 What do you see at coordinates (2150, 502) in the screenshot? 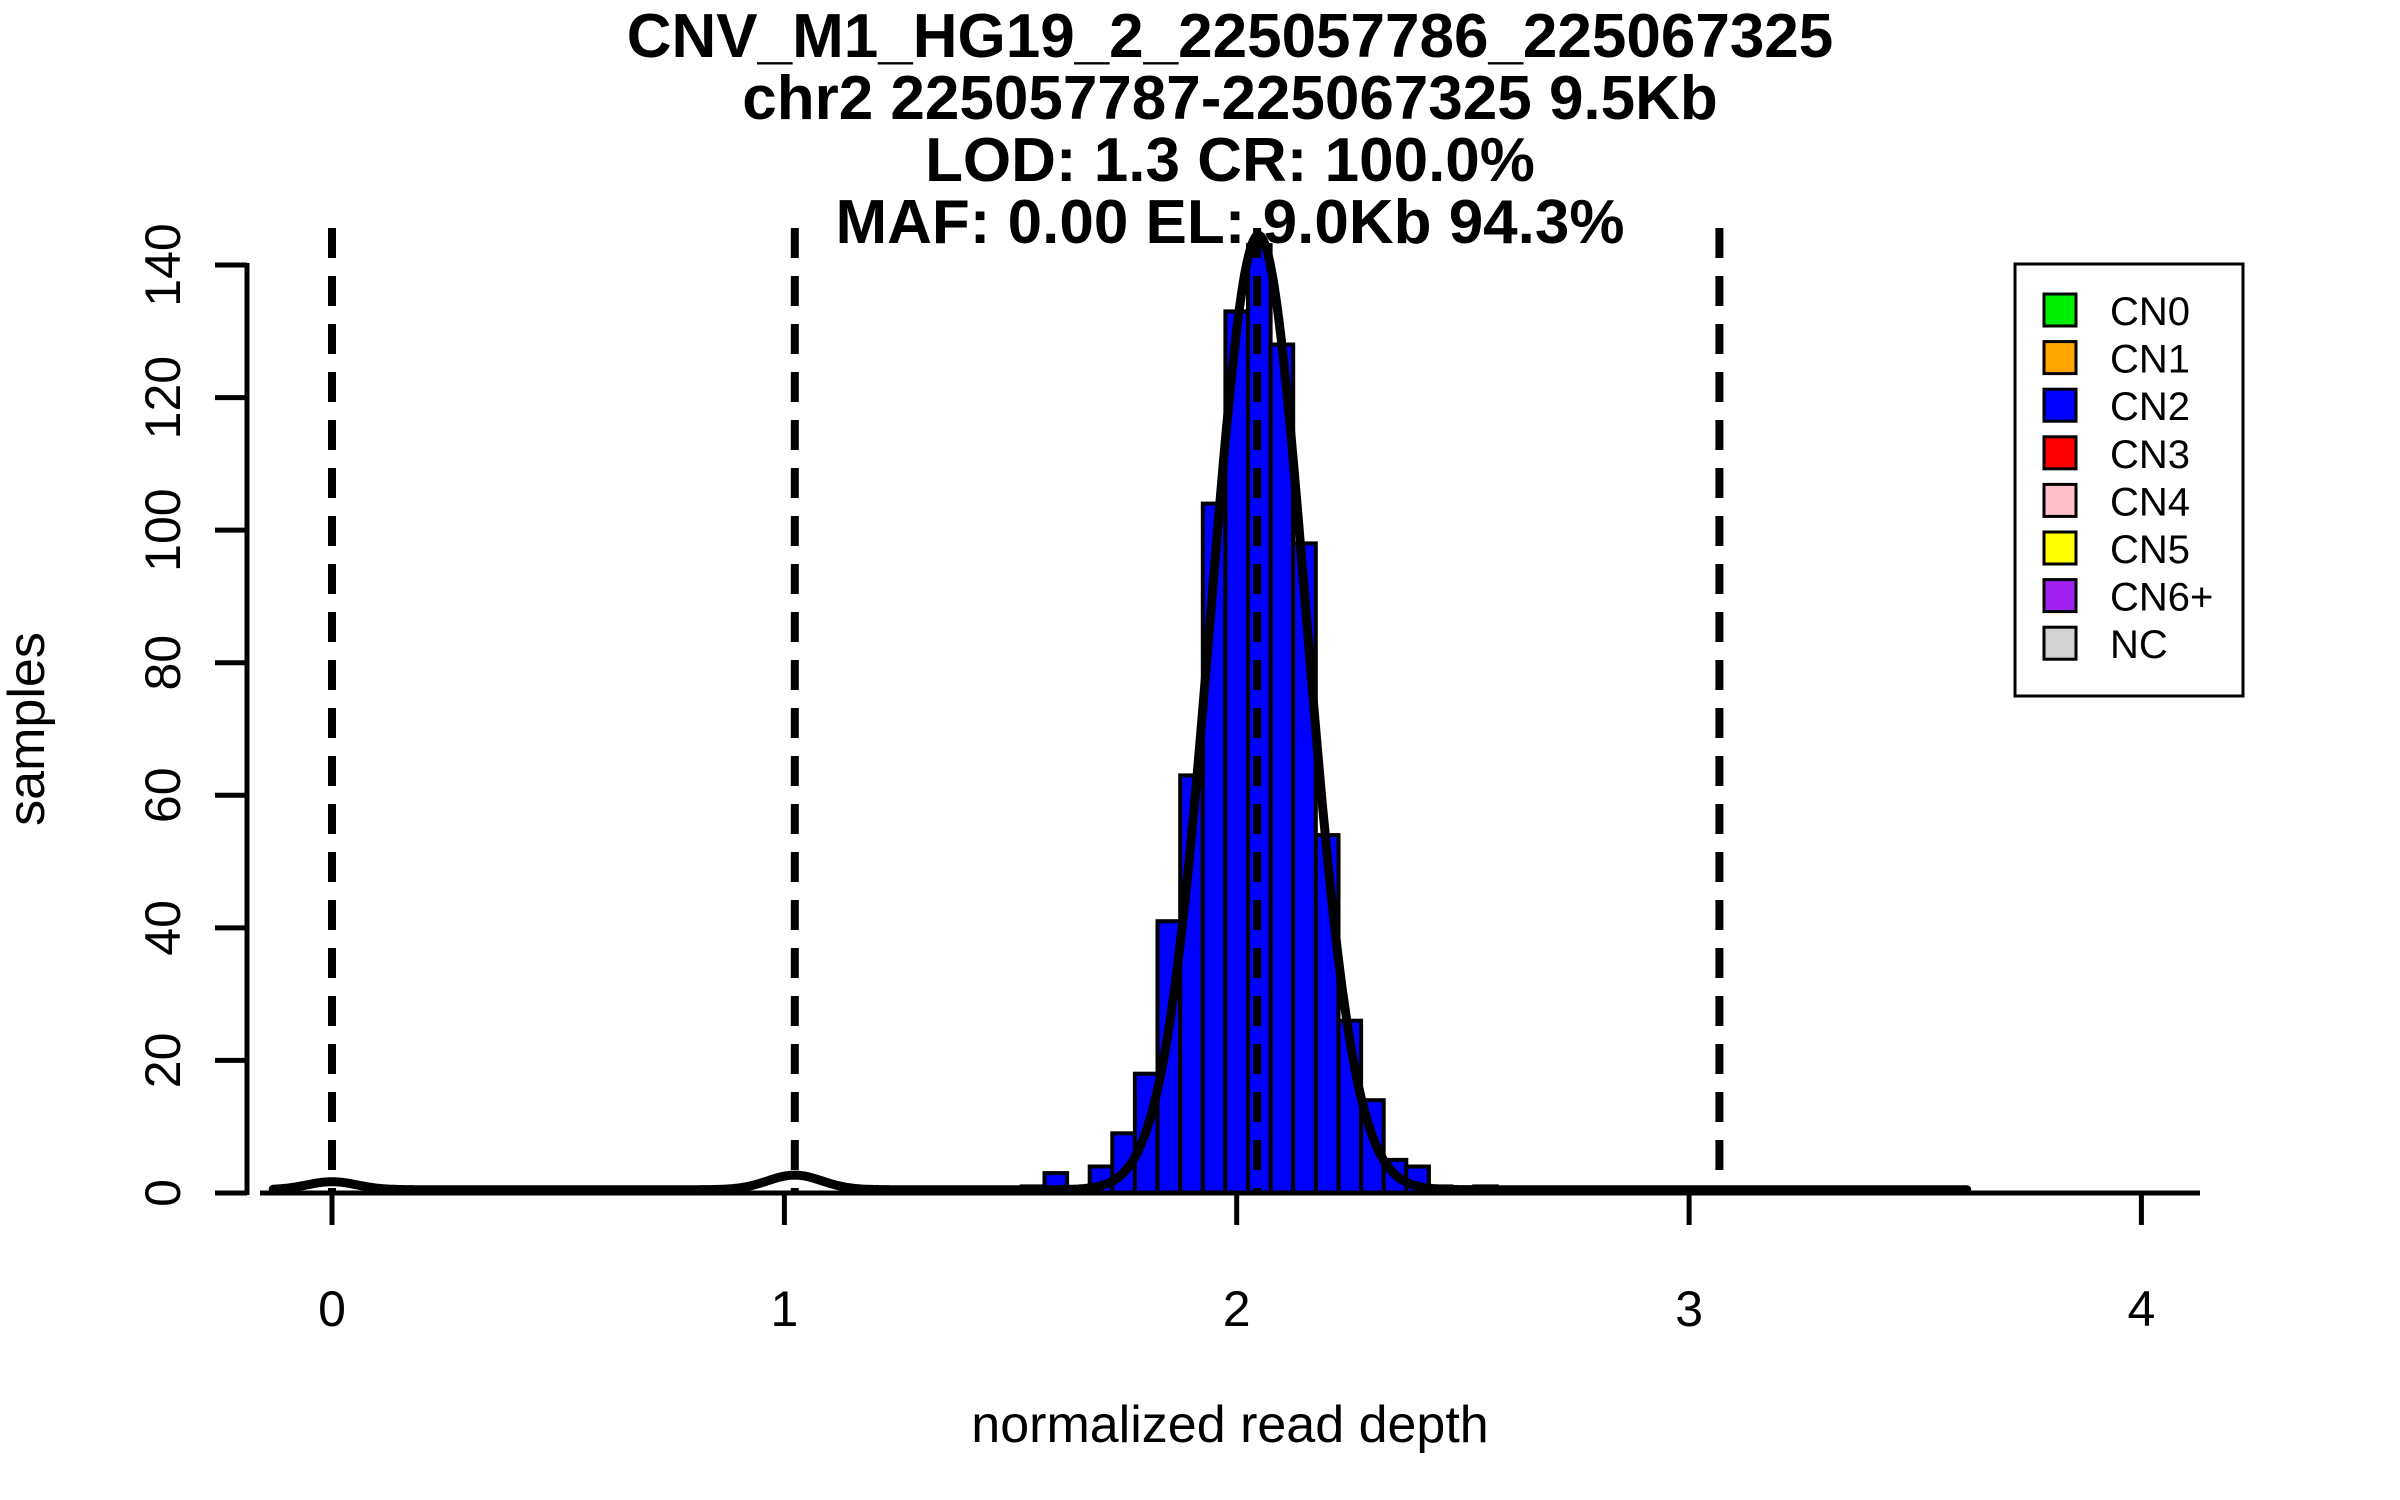
I see `legend-label: CN4` at bounding box center [2150, 502].